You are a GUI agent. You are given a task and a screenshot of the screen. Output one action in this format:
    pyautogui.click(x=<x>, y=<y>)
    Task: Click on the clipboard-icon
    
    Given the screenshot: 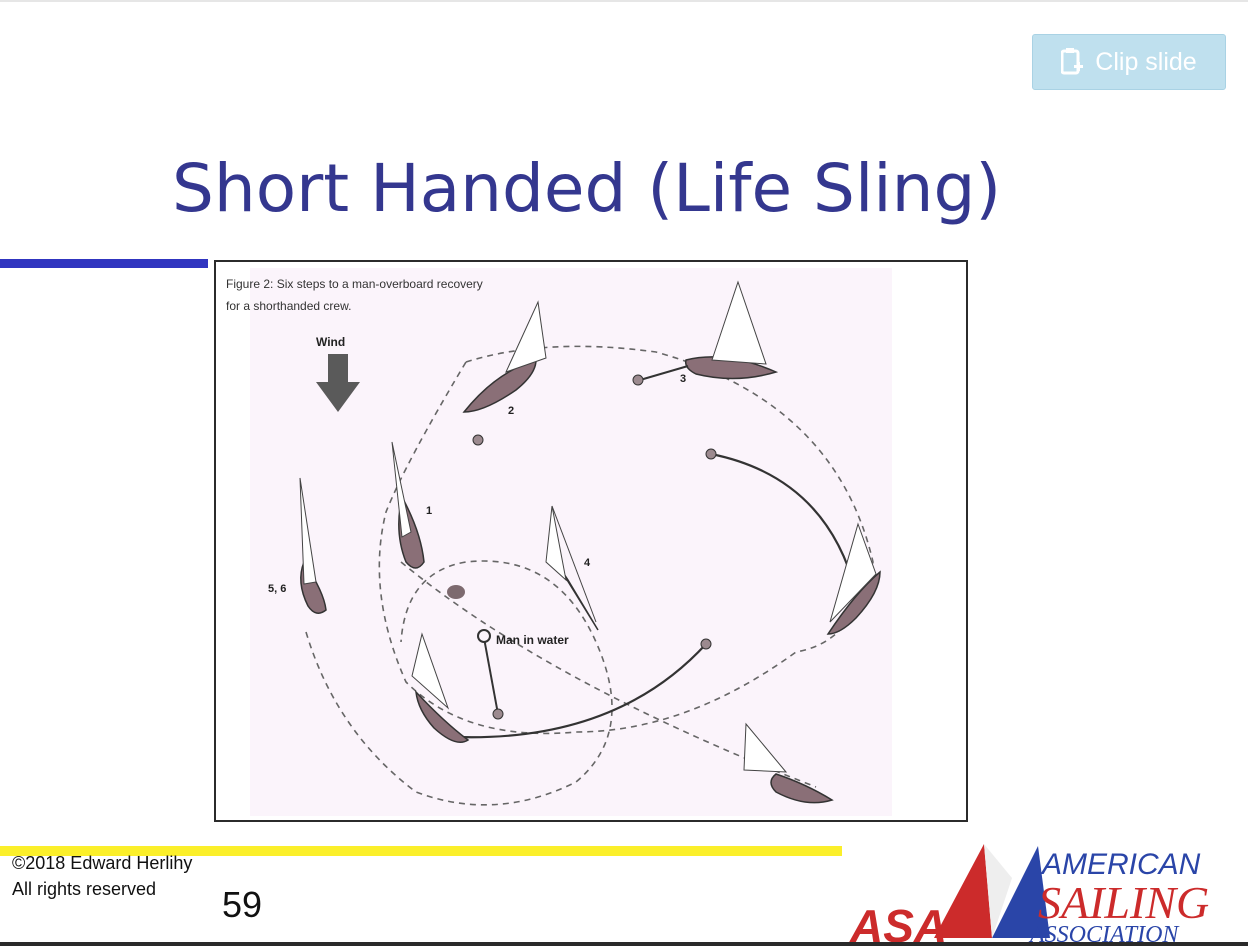 What is the action you would take?
    pyautogui.click(x=1072, y=61)
    